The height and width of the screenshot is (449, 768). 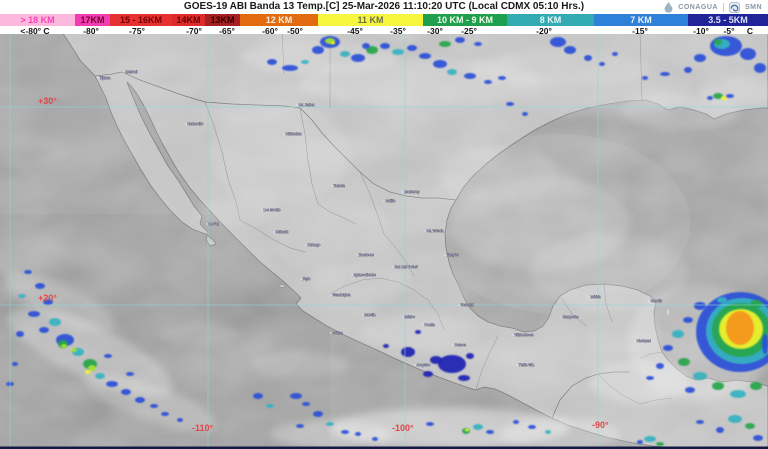 What do you see at coordinates (132, 72) in the screenshot?
I see `city-label: Mexicali` at bounding box center [132, 72].